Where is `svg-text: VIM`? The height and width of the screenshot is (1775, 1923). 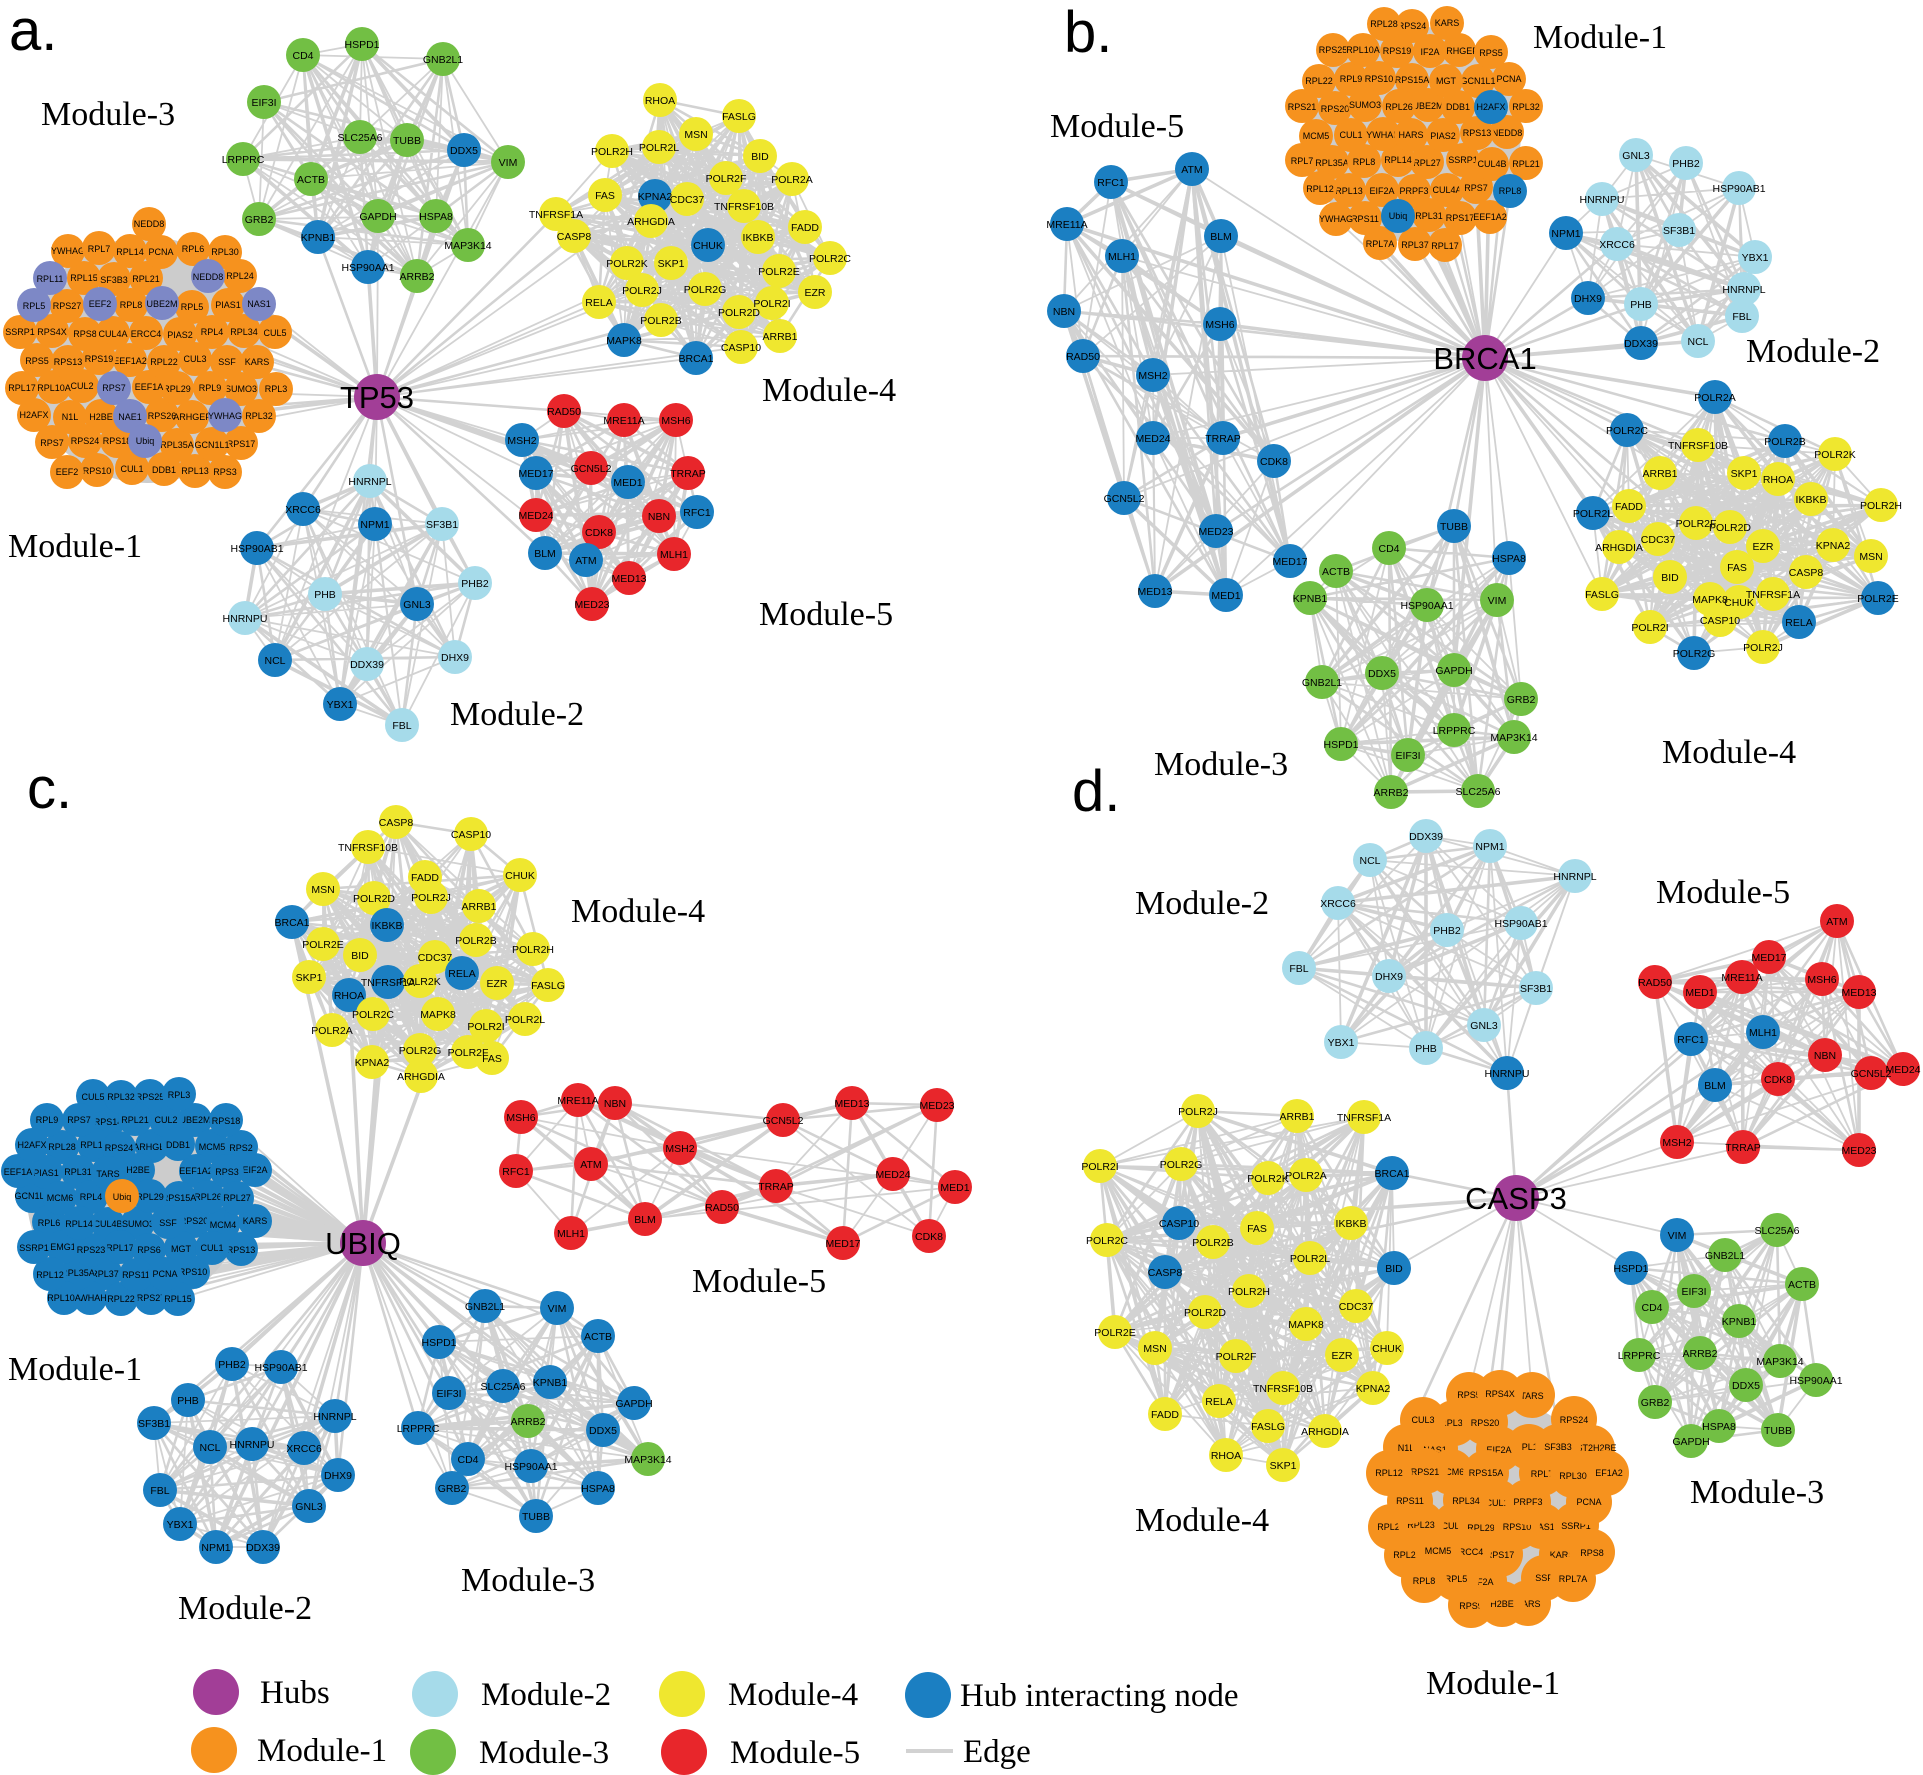
svg-text: VIM is located at coordinates (508, 163).